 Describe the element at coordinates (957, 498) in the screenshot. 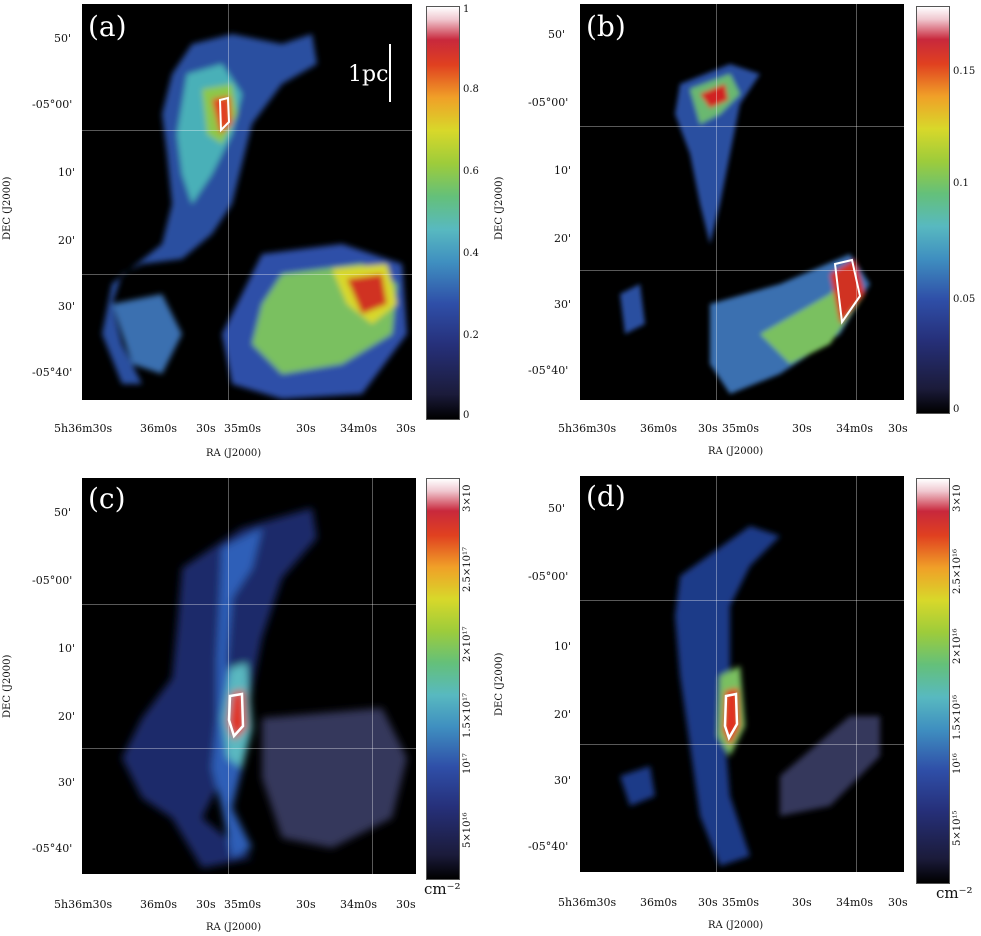

I see `colorbar-tick: 3×10` at that location.